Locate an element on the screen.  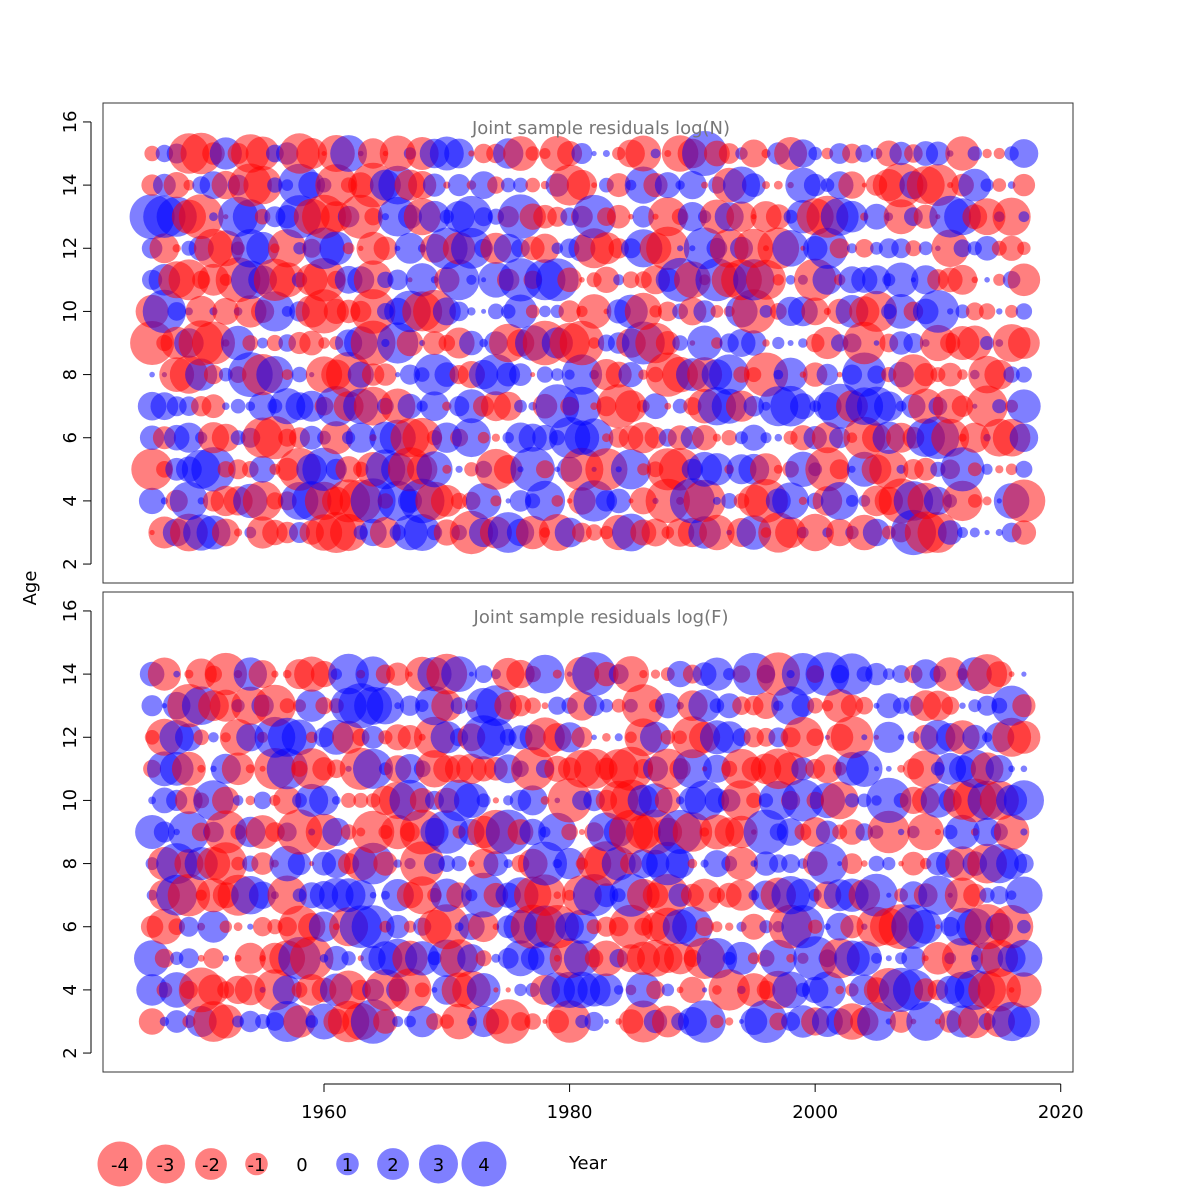
legend-label: 0 is located at coordinates (301, 1165).